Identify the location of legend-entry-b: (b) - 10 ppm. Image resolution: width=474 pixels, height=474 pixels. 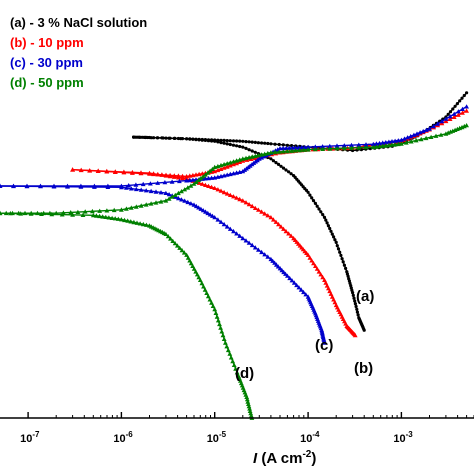
(47, 42).